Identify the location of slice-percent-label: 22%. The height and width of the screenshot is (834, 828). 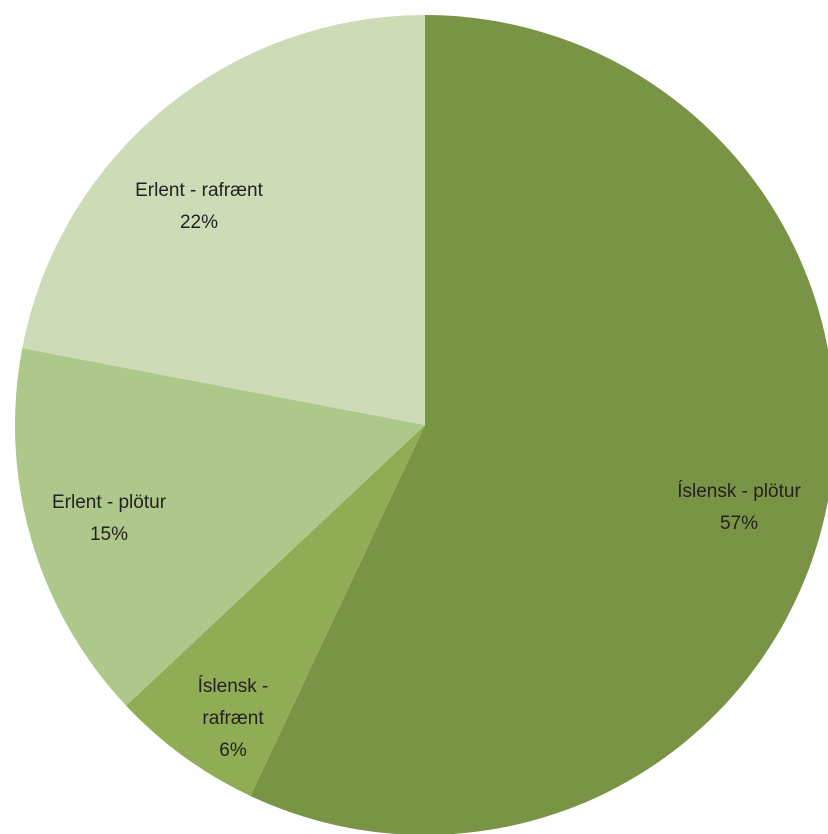
(199, 222).